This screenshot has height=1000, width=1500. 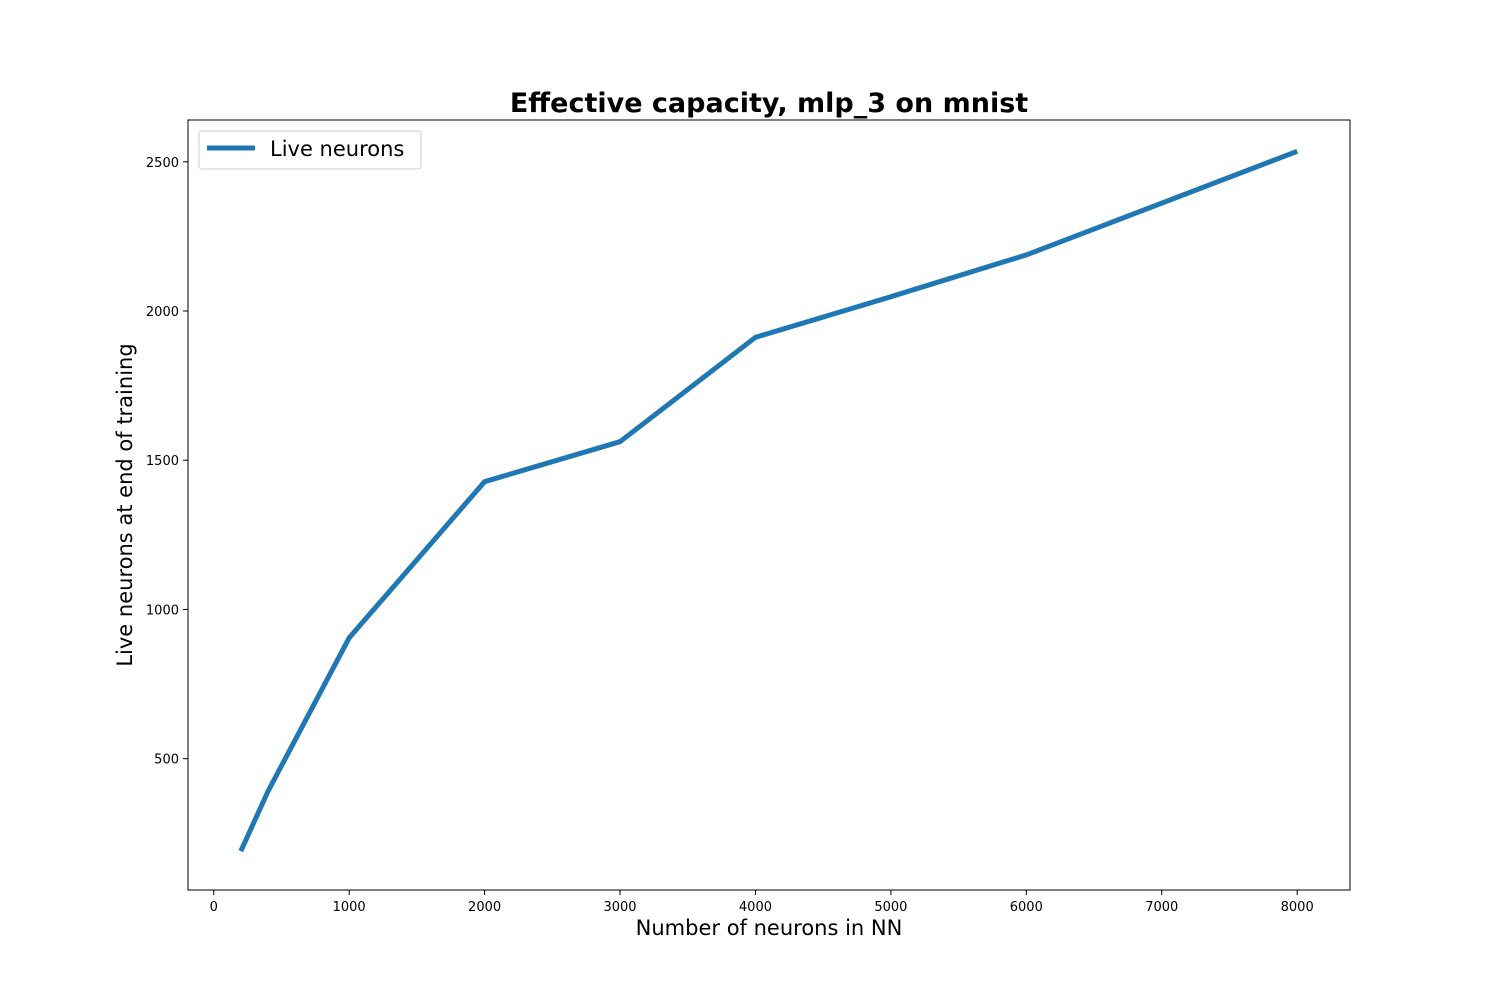 I want to click on y-axis-title: Live neurons at end of training, so click(x=125, y=504).